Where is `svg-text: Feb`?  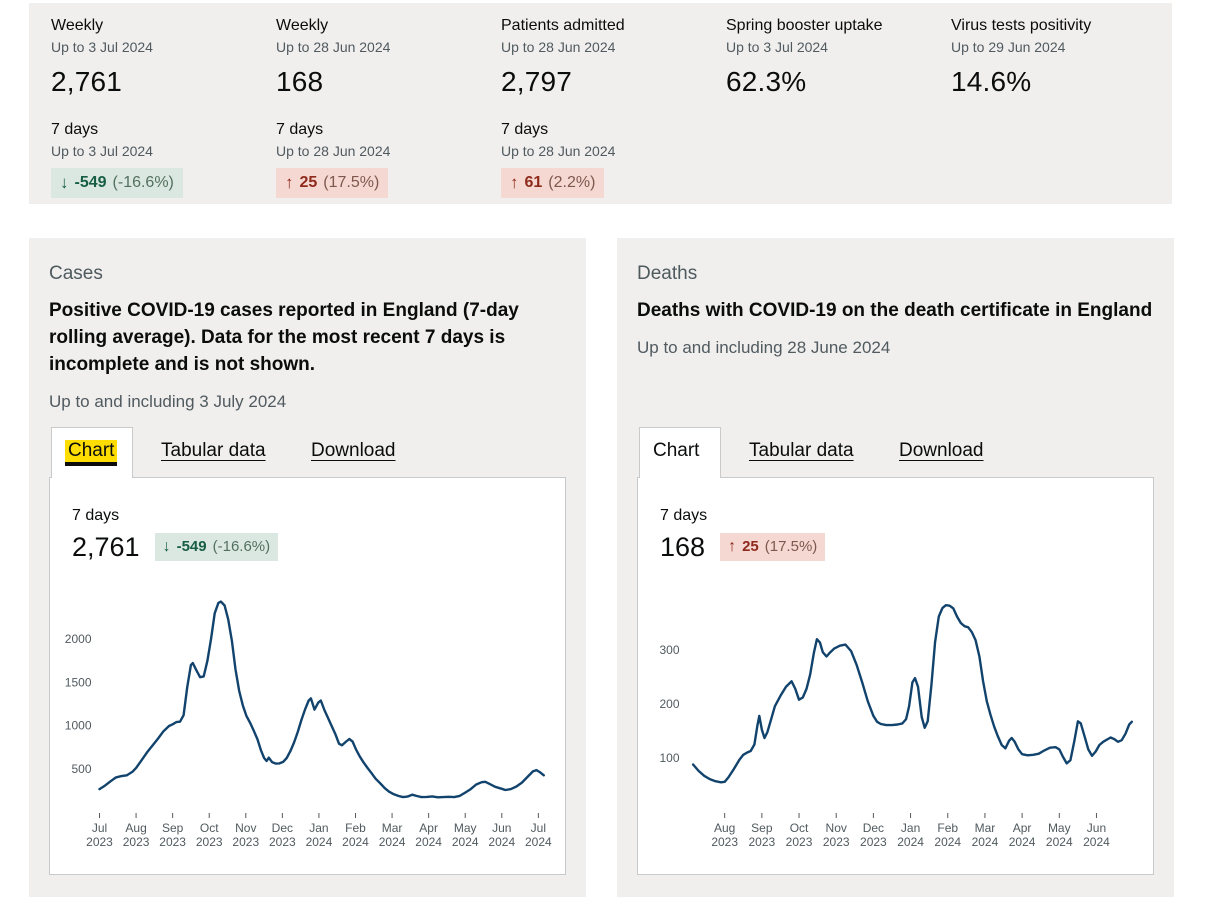
svg-text: Feb is located at coordinates (355, 828).